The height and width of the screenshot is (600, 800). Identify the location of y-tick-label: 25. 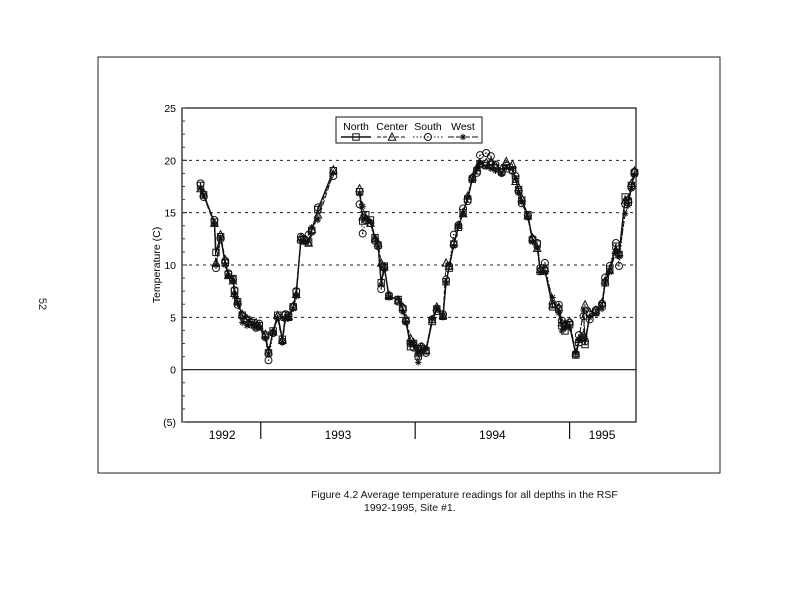
(170, 109).